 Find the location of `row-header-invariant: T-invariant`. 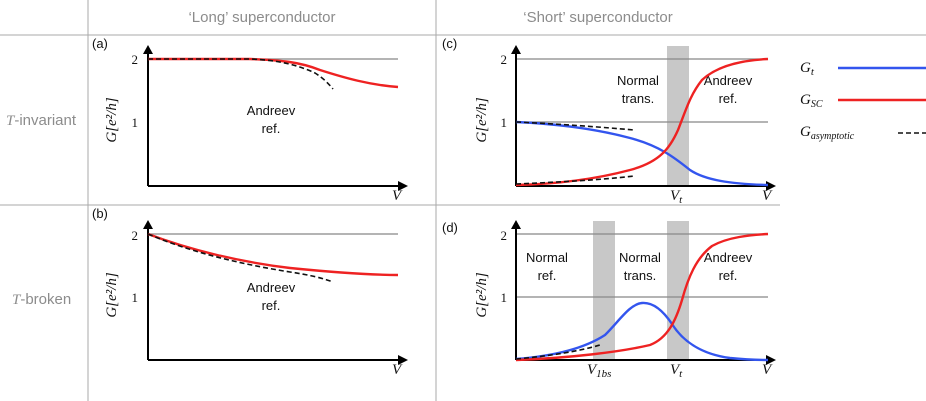

row-header-invariant: T-invariant is located at coordinates (41, 120).